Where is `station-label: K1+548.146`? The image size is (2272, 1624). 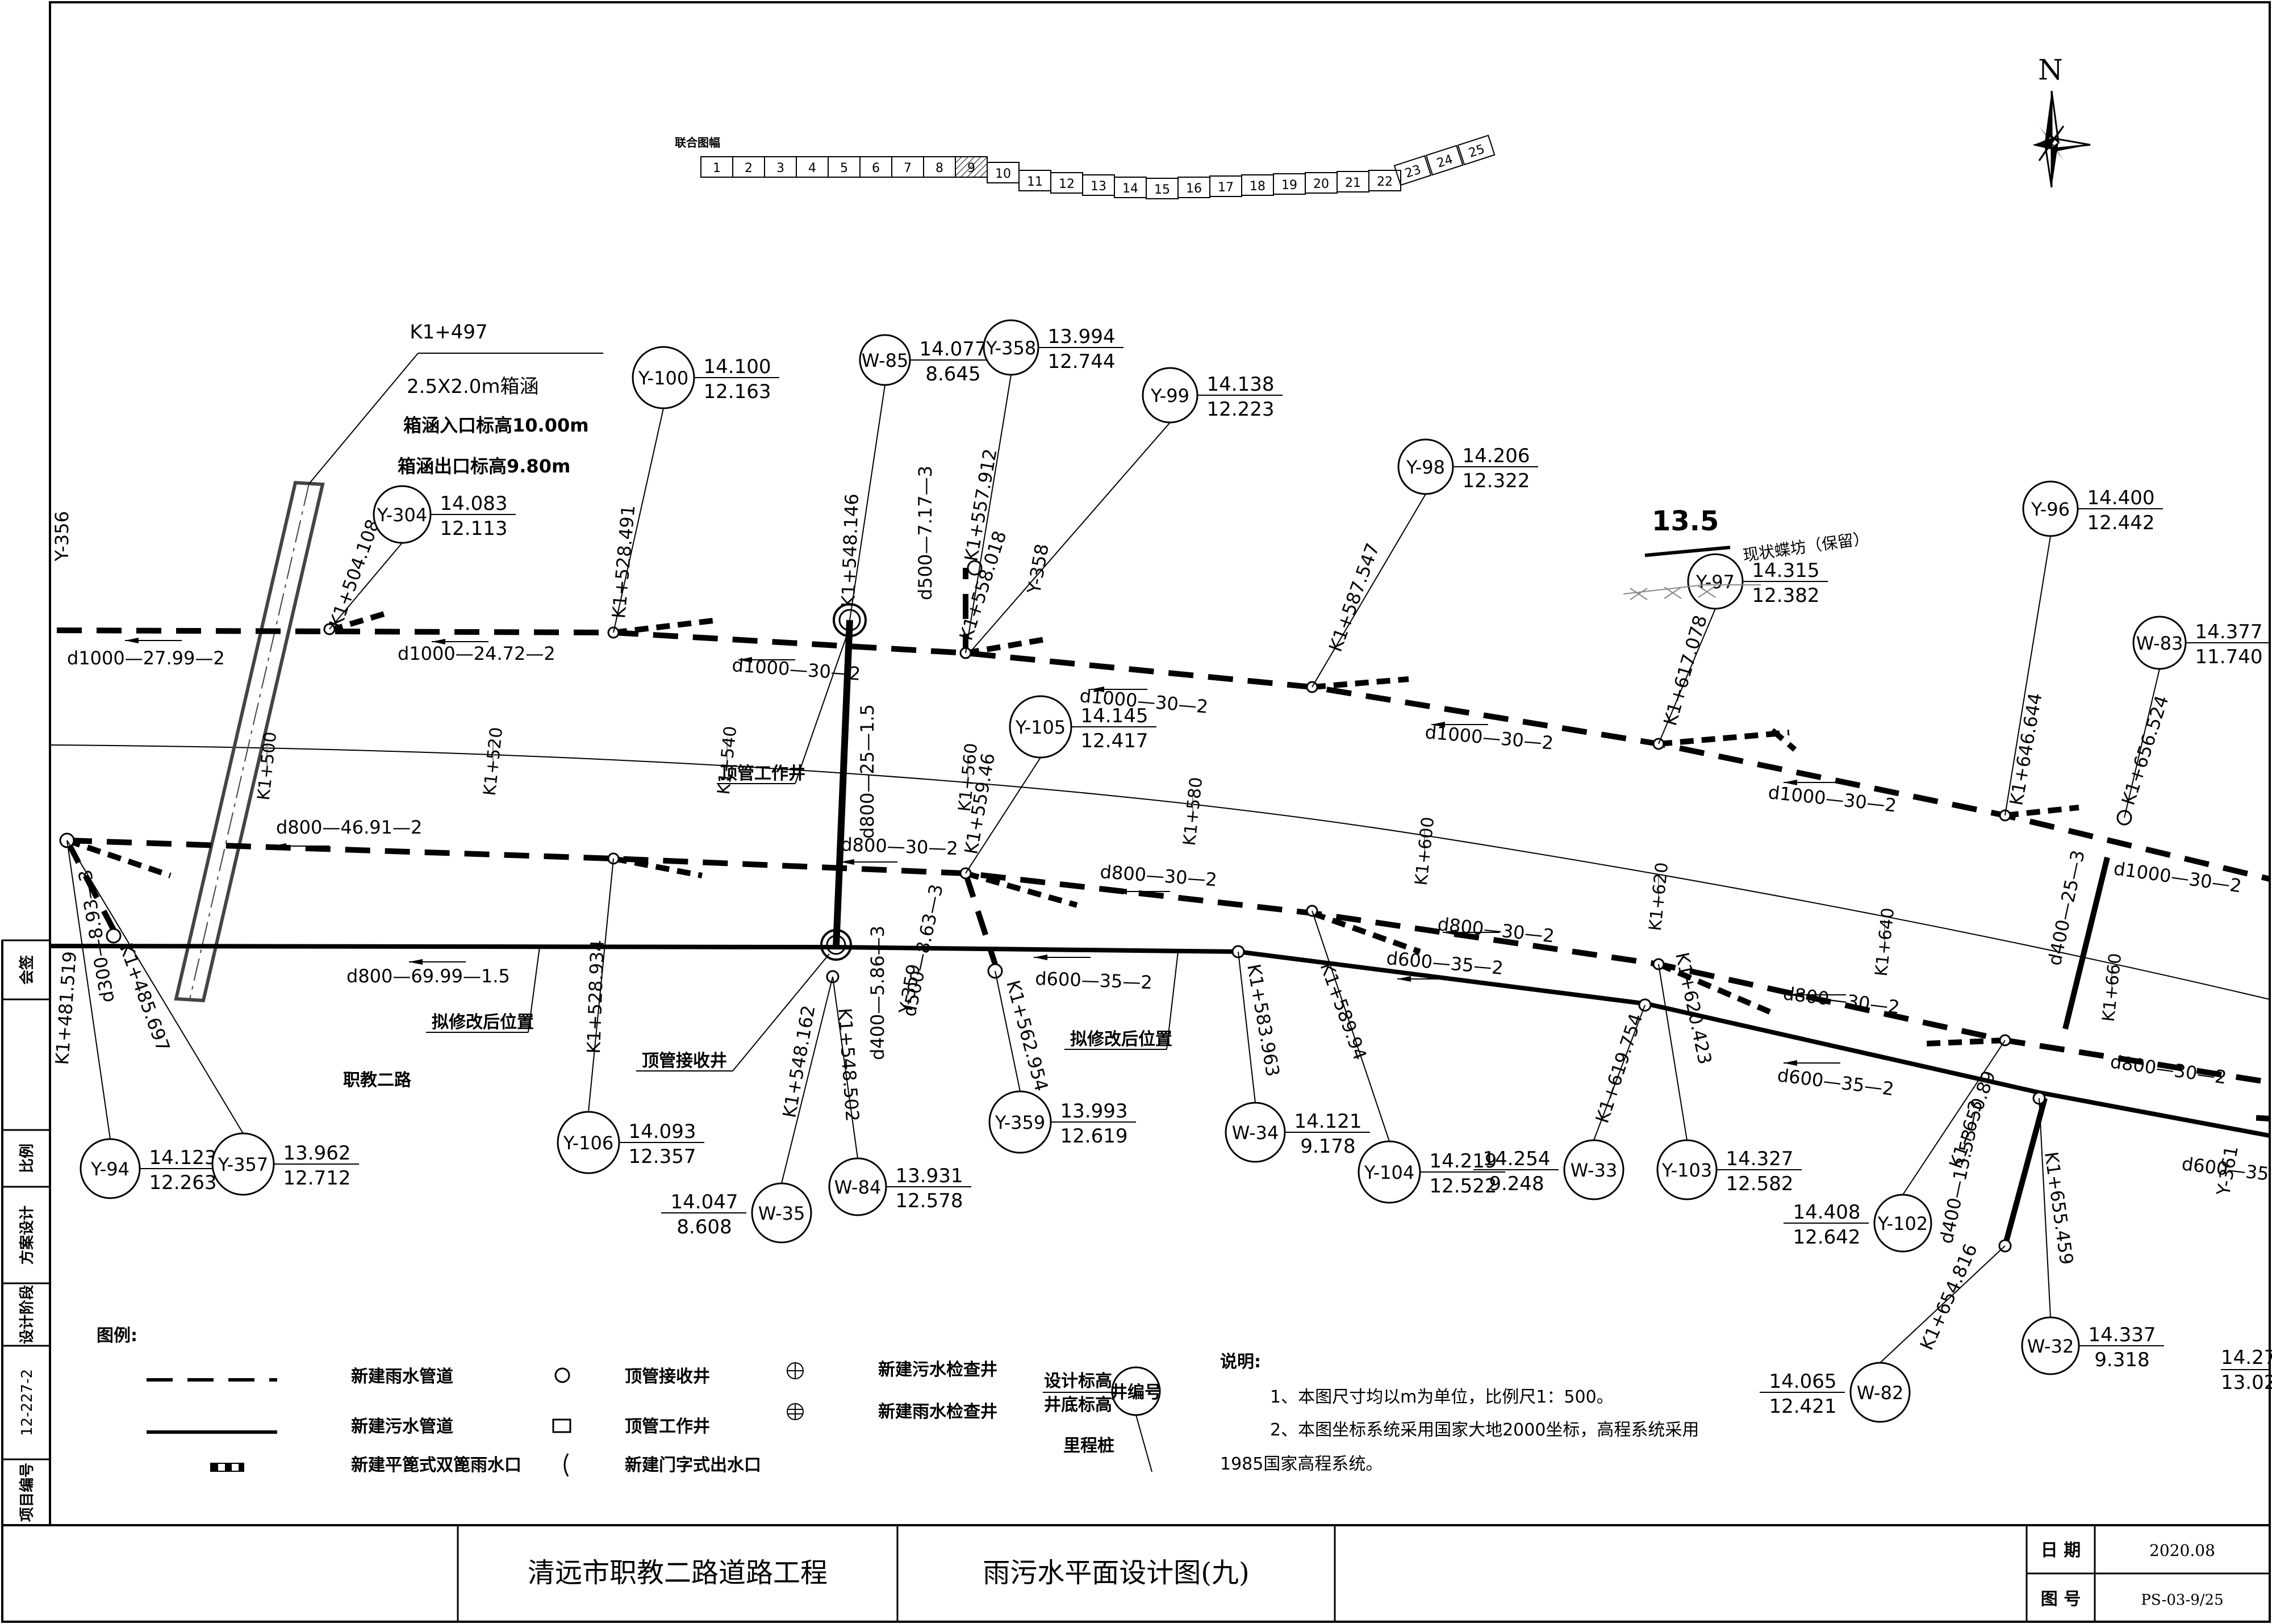
station-label: K1+548.146 is located at coordinates (850, 550).